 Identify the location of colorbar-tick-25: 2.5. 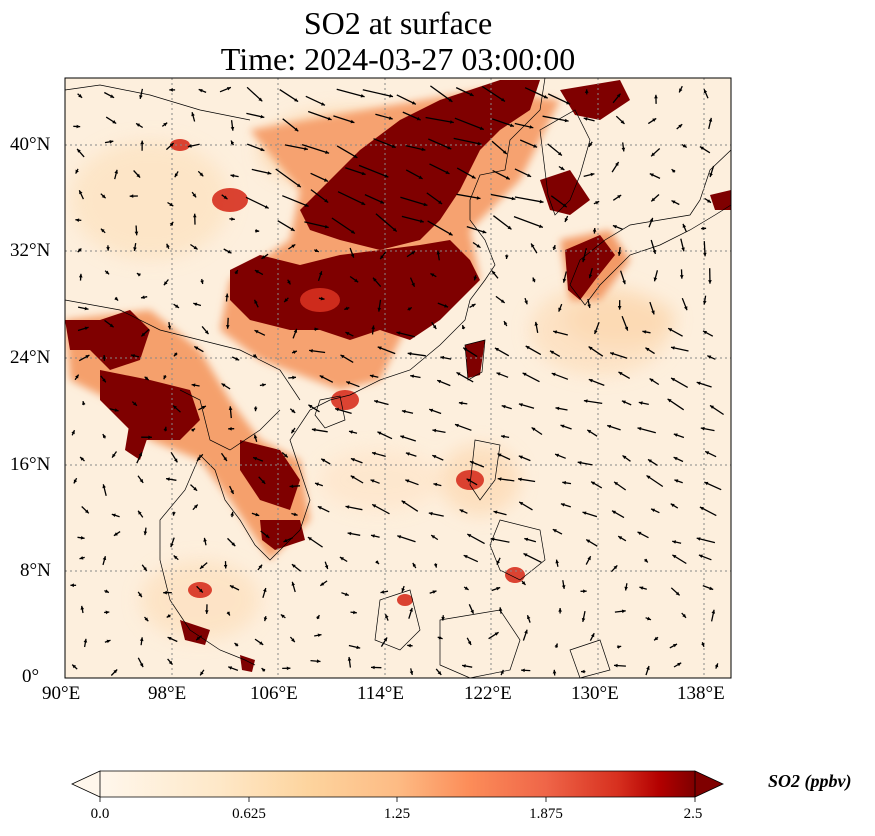
(693, 814).